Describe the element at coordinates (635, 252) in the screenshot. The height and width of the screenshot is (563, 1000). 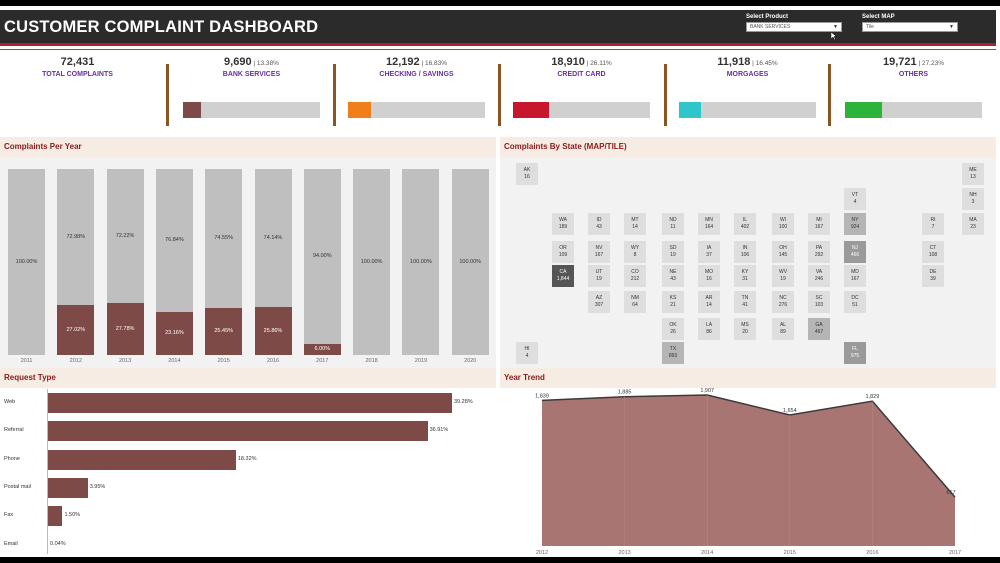
I see `state-tile-wy: WY 8` at that location.